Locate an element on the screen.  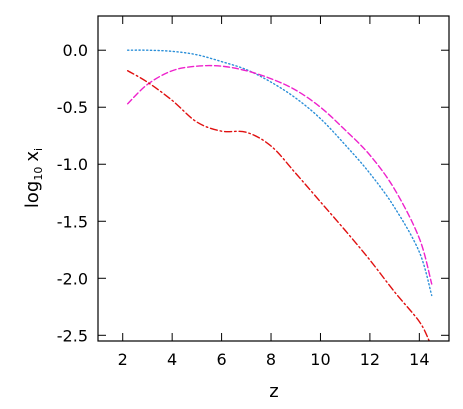
y-axis-label-variable-subscript: i is located at coordinates (38, 149).